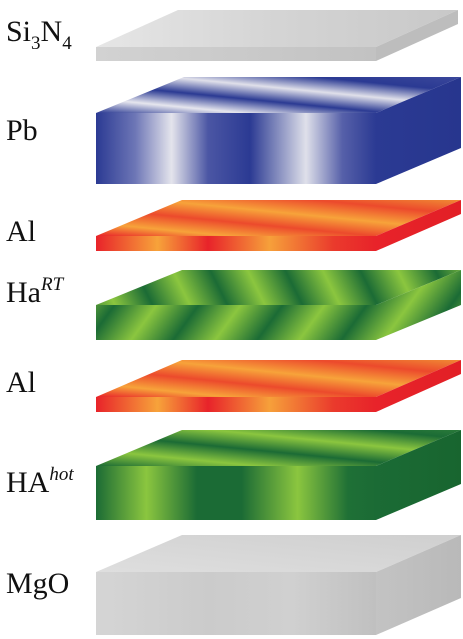  I want to click on layer-si3n4-side, so click(417, 35).